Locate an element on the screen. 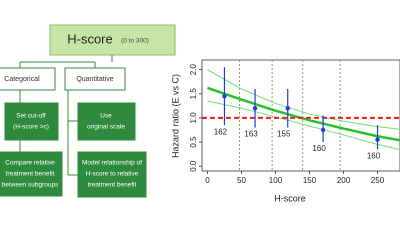  step-text: Use is located at coordinates (106, 116).